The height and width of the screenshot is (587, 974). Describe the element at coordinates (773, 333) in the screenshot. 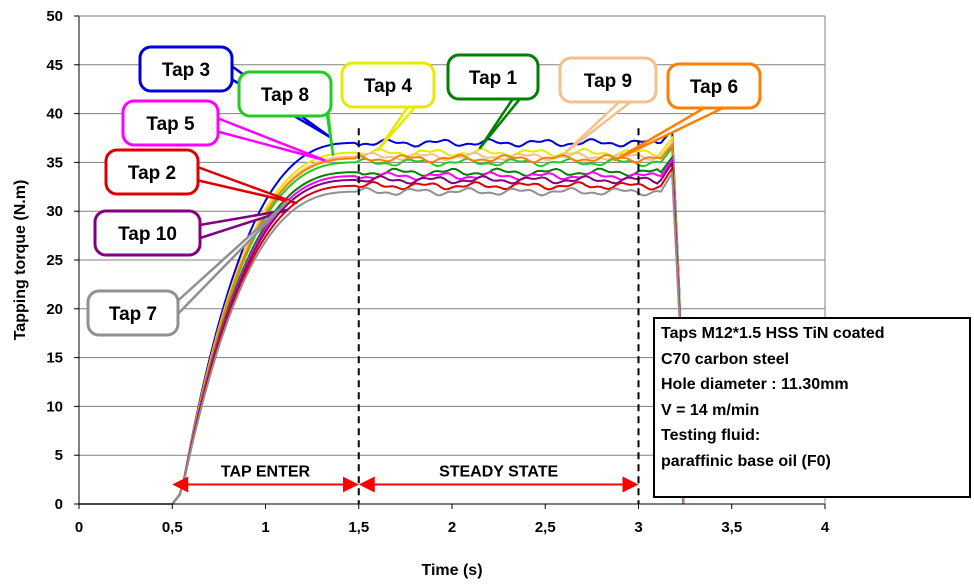

I see `info-line-tool: Taps M12*1.5 HSS TiN coated` at that location.